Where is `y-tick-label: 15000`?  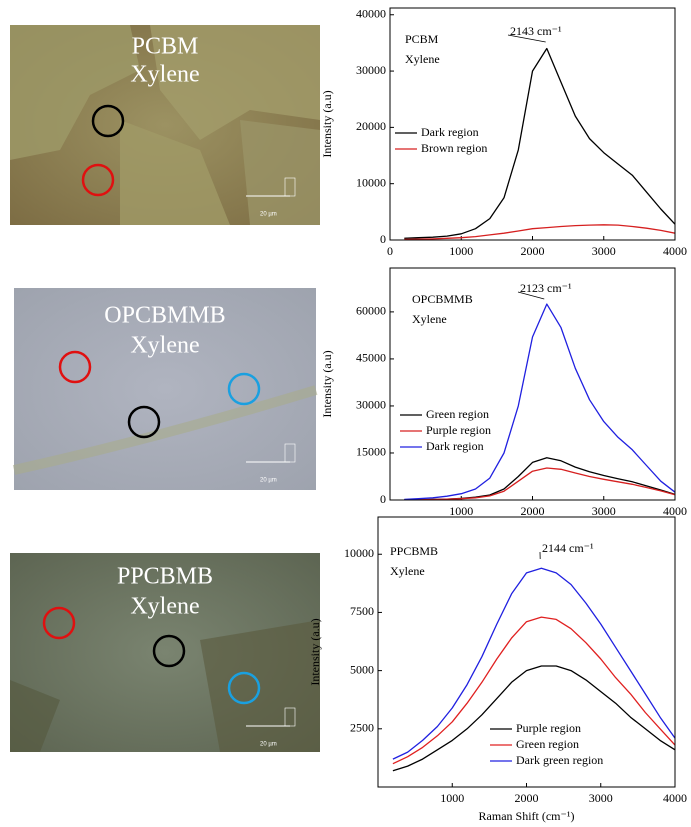 y-tick-label: 15000 is located at coordinates (371, 452).